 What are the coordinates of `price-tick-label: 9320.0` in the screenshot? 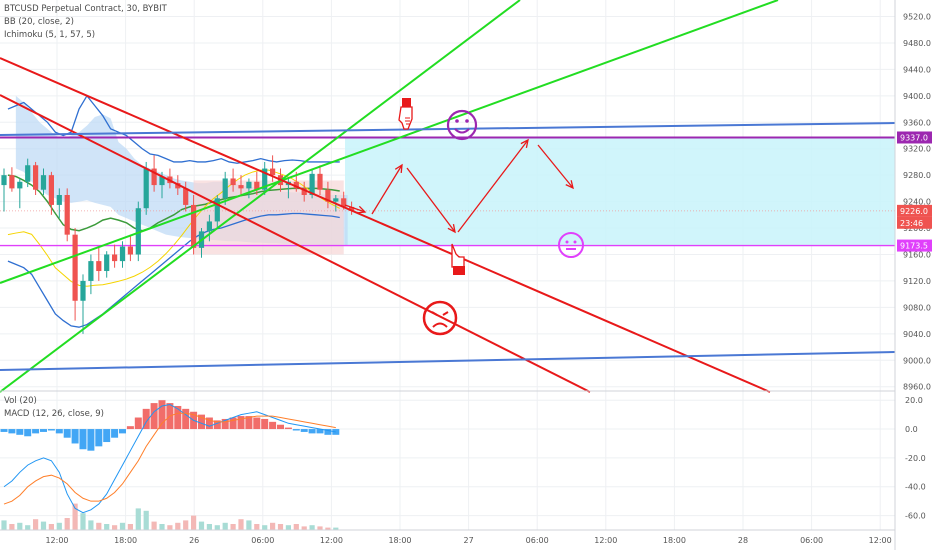 It's located at (917, 149).